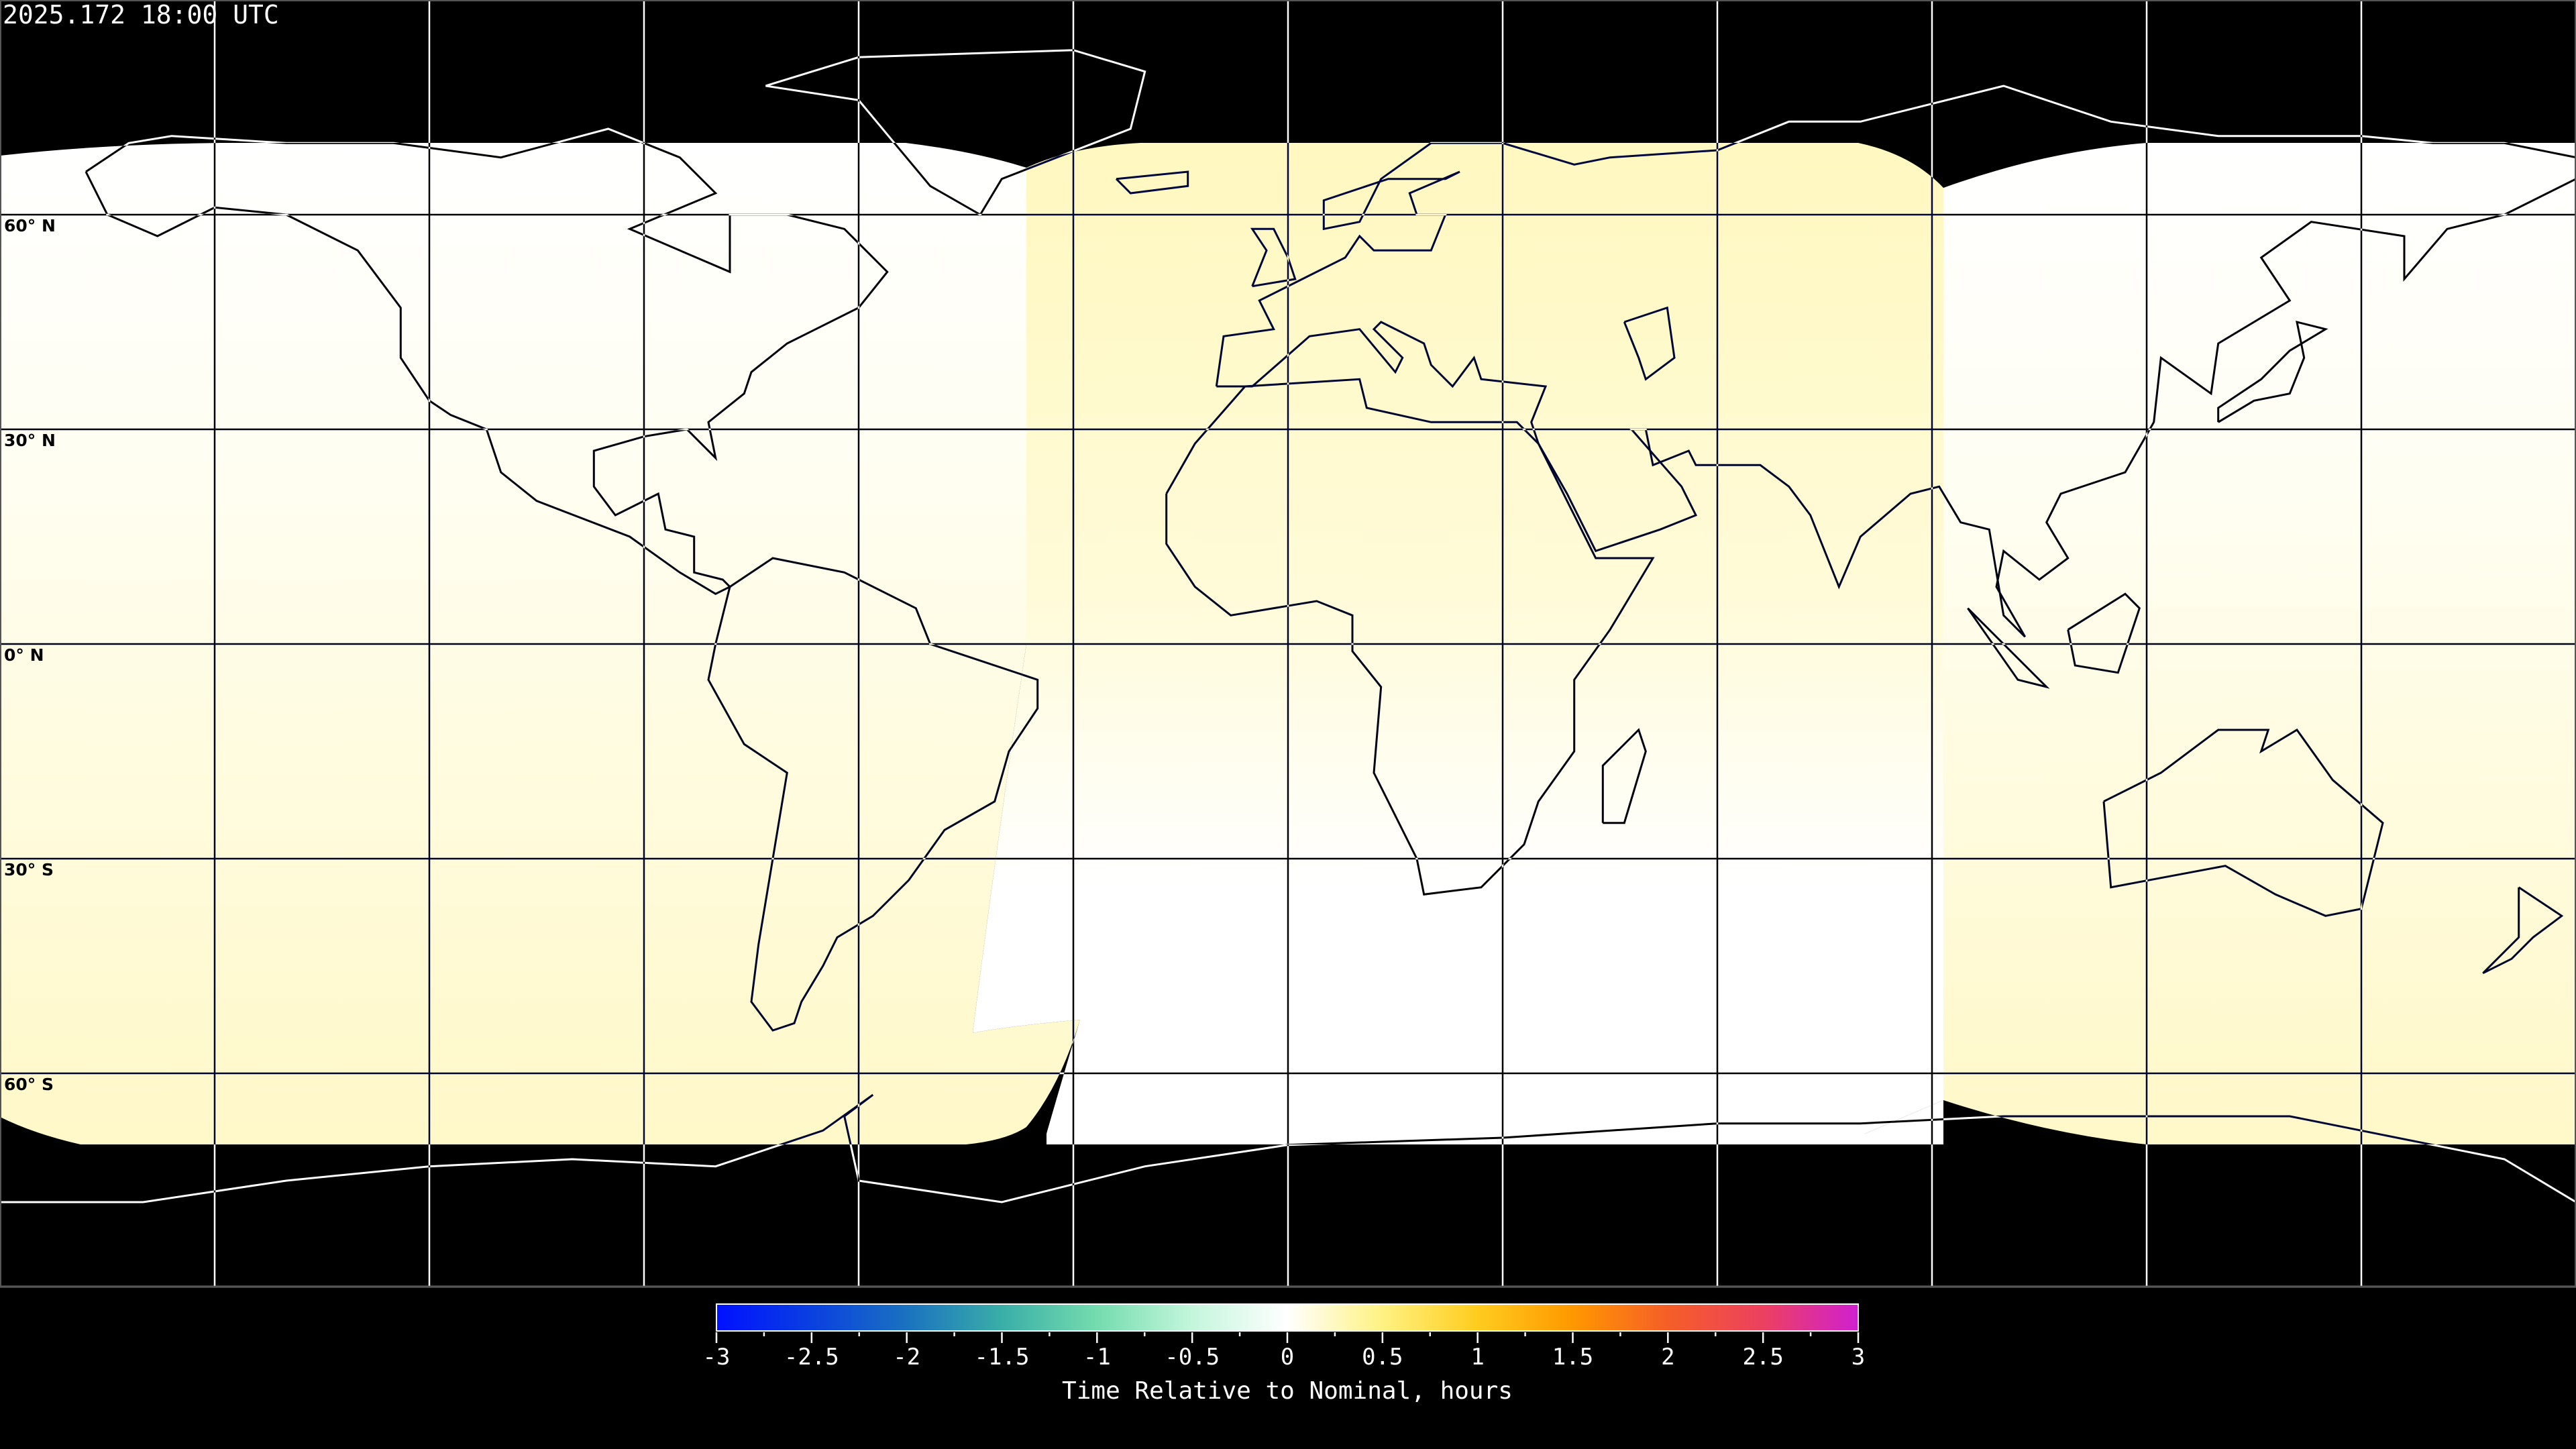  What do you see at coordinates (1624, 776) in the screenshot?
I see `coastline-madagascar` at bounding box center [1624, 776].